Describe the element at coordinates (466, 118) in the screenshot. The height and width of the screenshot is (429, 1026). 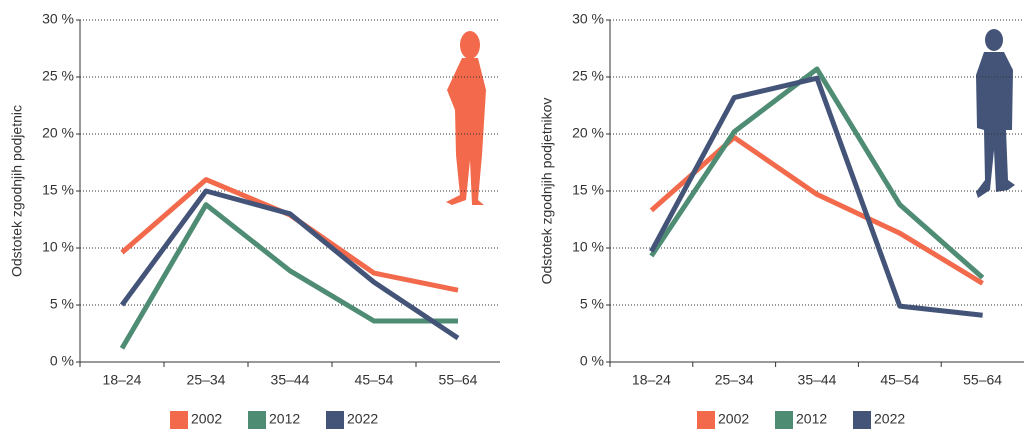
I see `woman-icon` at that location.